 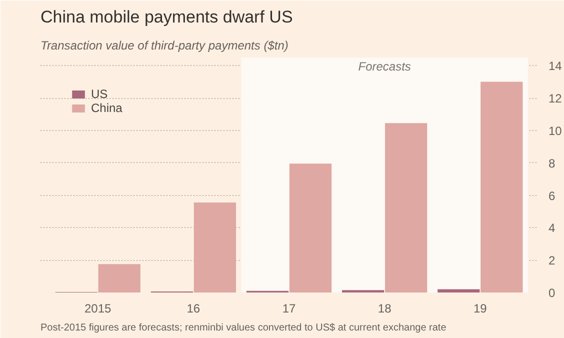 What do you see at coordinates (552, 261) in the screenshot?
I see `y-tick-label: 2` at bounding box center [552, 261].